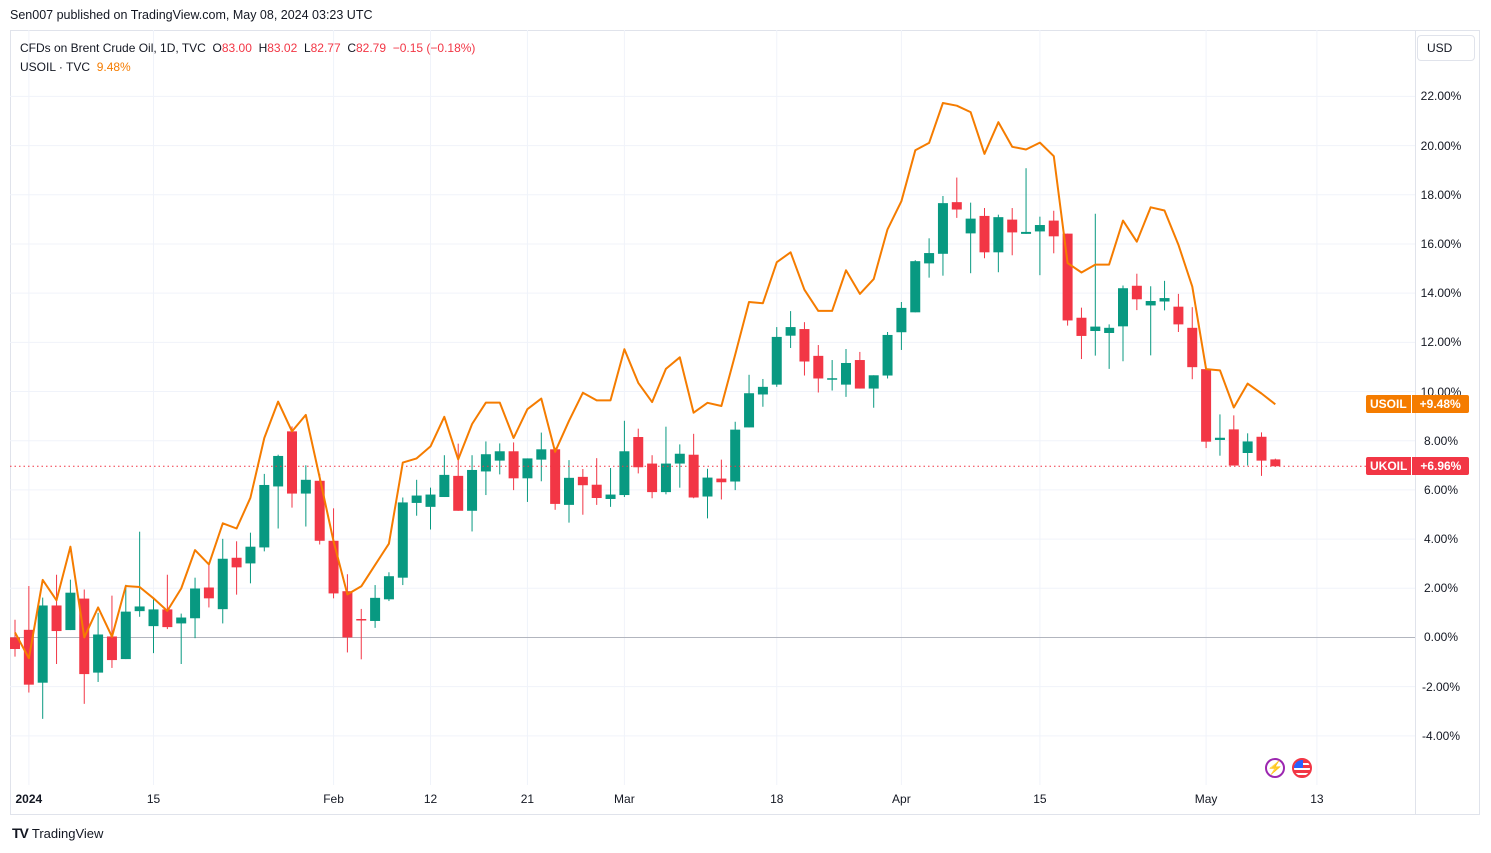 The width and height of the screenshot is (1491, 853). Describe the element at coordinates (1441, 391) in the screenshot. I see `y-tick-label: 10.00%` at that location.